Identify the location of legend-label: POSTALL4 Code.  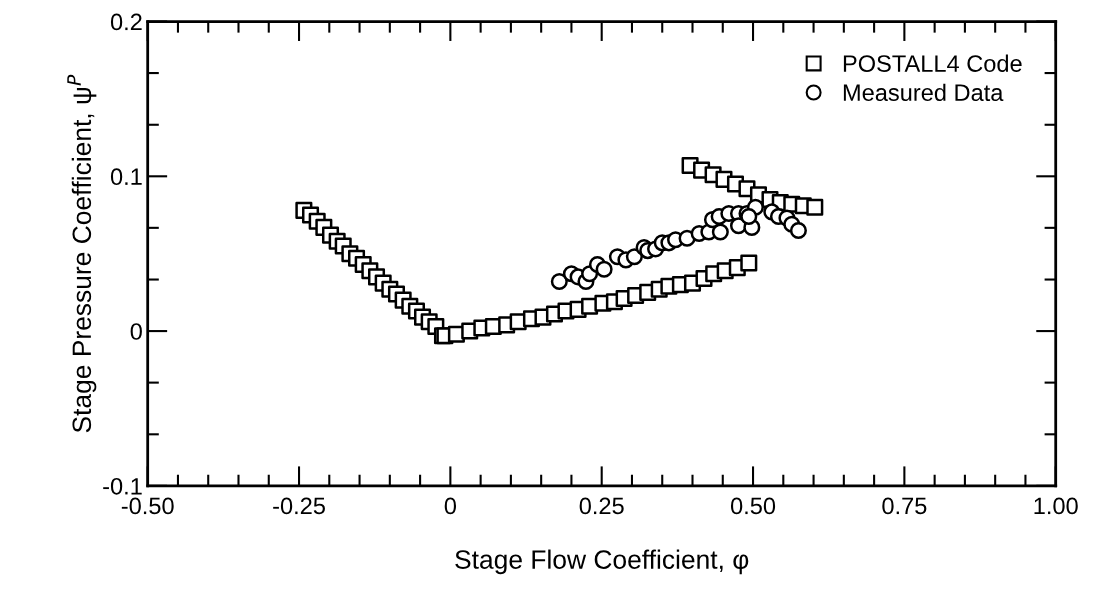
(932, 63).